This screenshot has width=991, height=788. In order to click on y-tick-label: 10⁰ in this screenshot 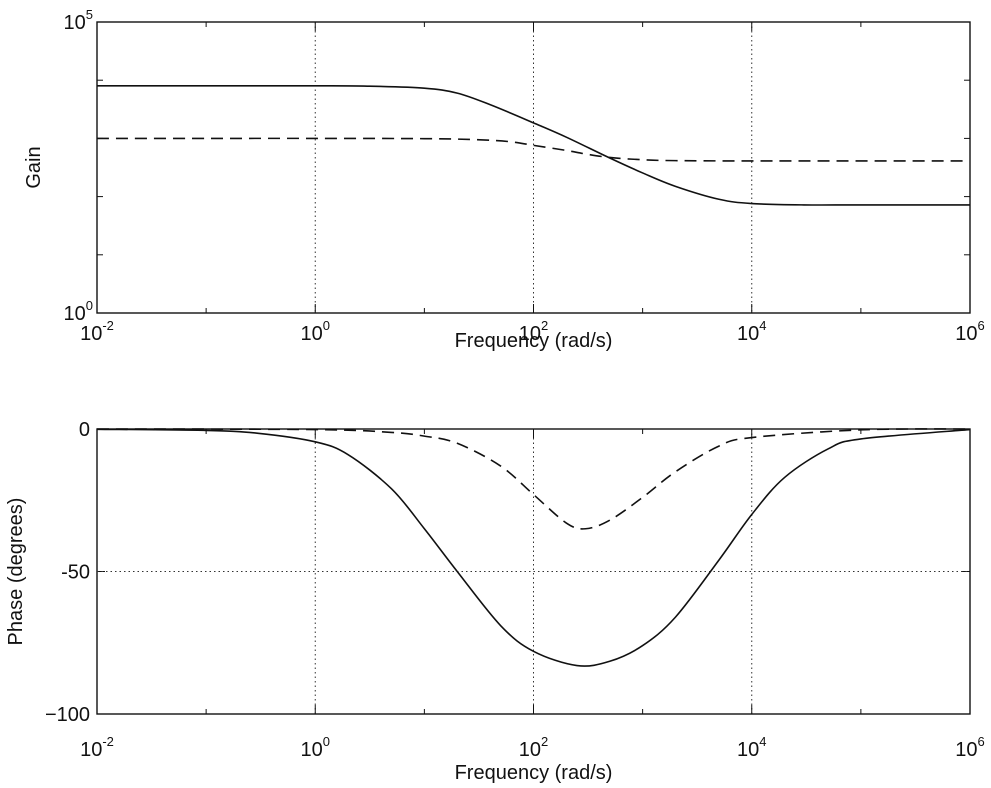, I will do `click(78, 311)`.